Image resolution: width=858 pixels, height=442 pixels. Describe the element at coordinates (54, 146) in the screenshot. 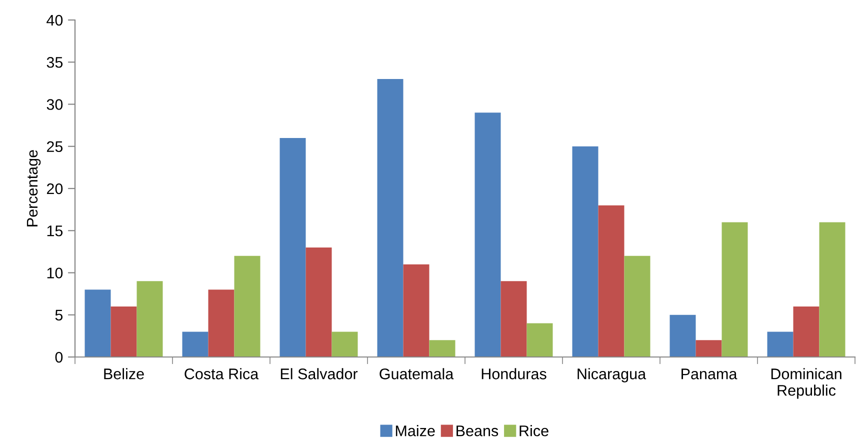

I see `y-tick-label: 25` at that location.